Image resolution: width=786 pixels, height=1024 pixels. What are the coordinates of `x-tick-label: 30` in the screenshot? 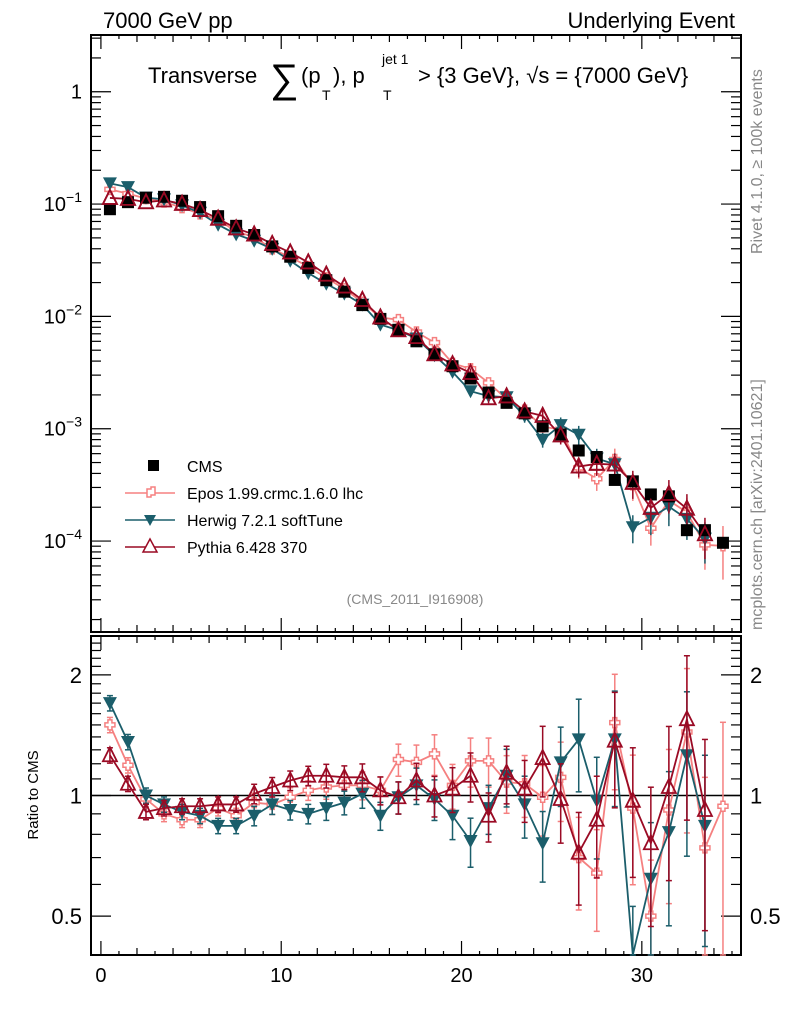 It's located at (642, 976).